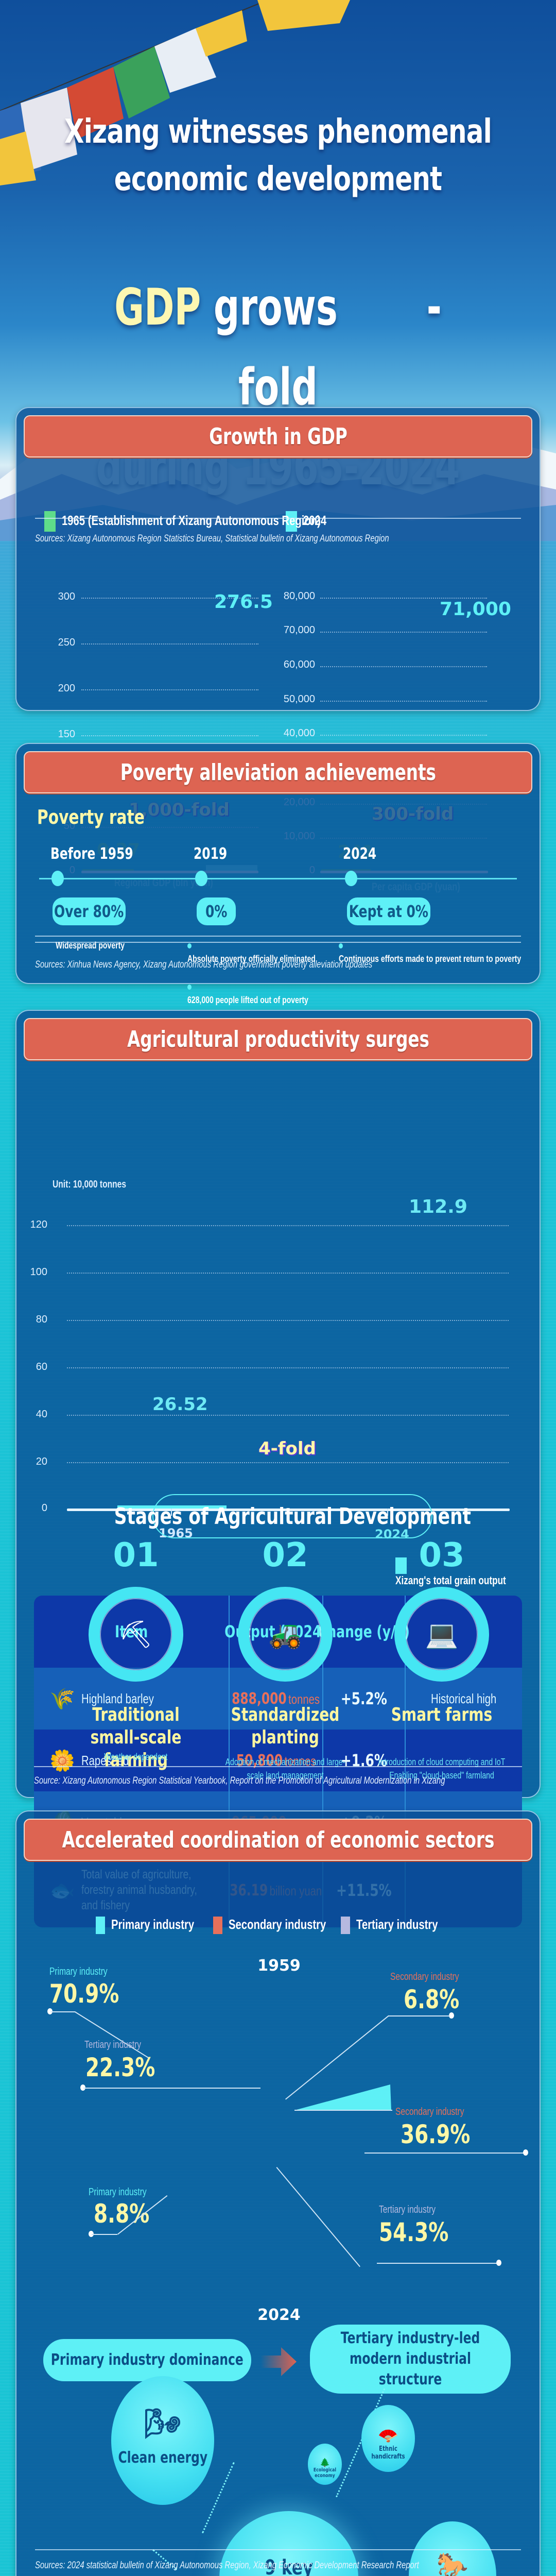 Image resolution: width=556 pixels, height=2576 pixels. Describe the element at coordinates (136, 1757) in the screenshot. I see `stage-description: Weather dependent` at that location.